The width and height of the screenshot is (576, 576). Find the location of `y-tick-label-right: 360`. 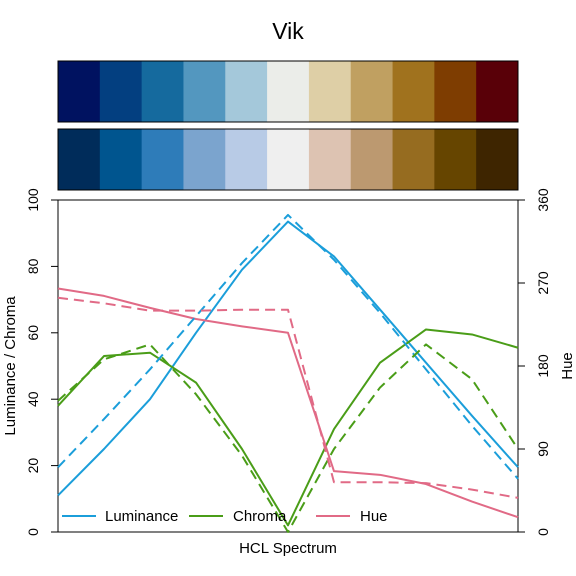

y-tick-label-right: 360 is located at coordinates (543, 200).